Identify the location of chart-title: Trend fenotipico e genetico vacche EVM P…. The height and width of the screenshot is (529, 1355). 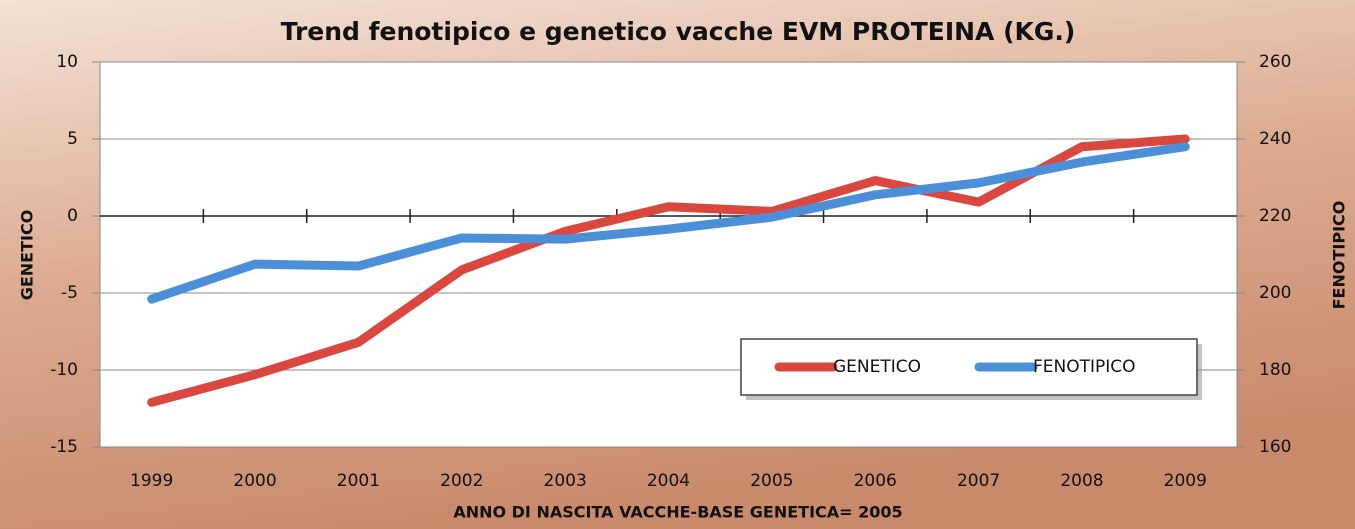
(678, 31).